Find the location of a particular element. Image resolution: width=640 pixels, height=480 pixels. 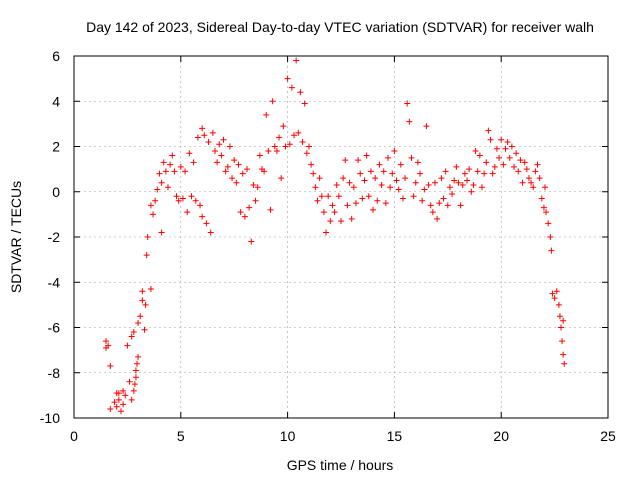

y-tick-label: 0 is located at coordinates (56, 192).